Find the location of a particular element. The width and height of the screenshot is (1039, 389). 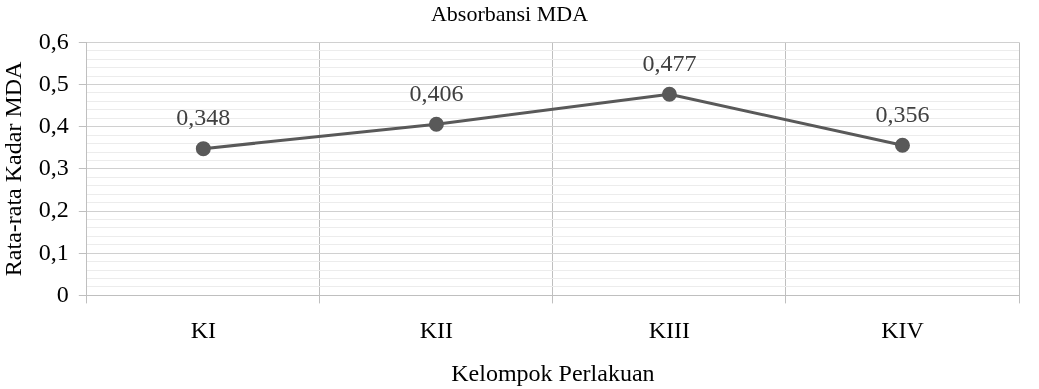

x-tick-label: KI is located at coordinates (203, 330).